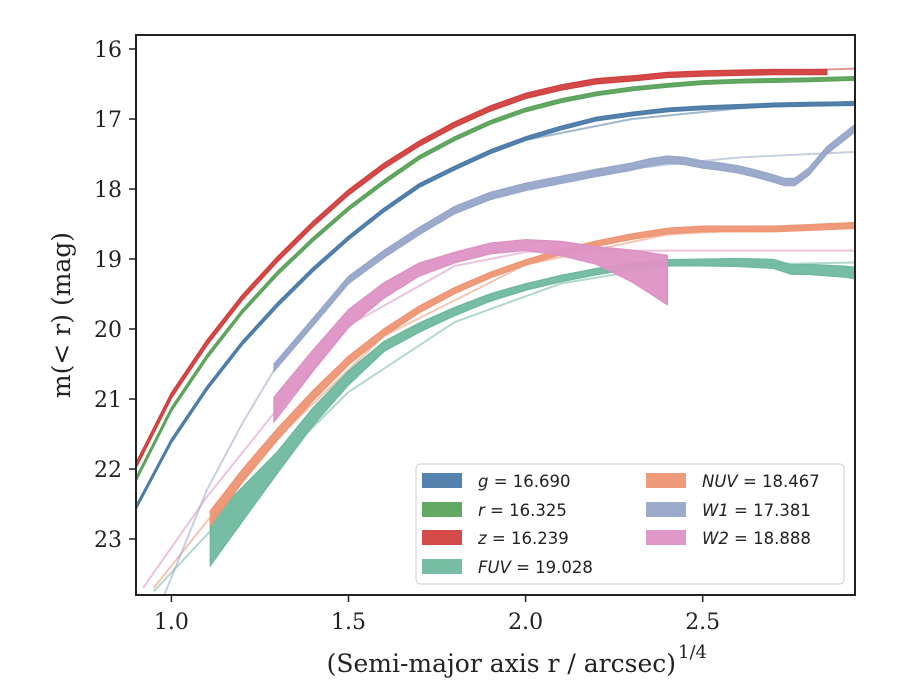 Image resolution: width=900 pixels, height=700 pixels. I want to click on series-2-legend-swatch, so click(442, 537).